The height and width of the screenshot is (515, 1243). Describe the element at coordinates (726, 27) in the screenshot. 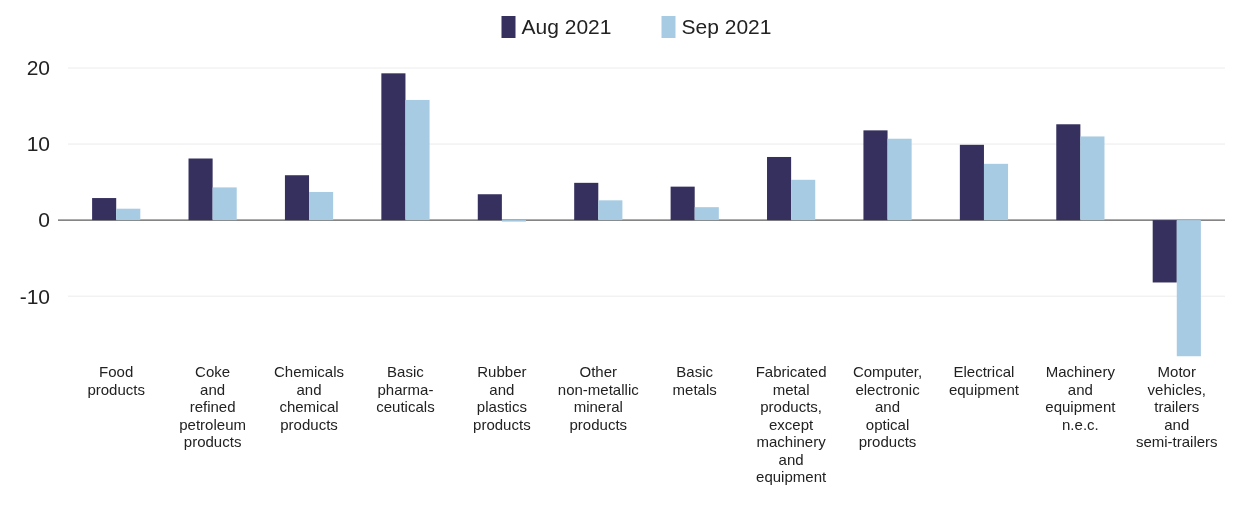

I see `legend-label: Sep 2021` at that location.